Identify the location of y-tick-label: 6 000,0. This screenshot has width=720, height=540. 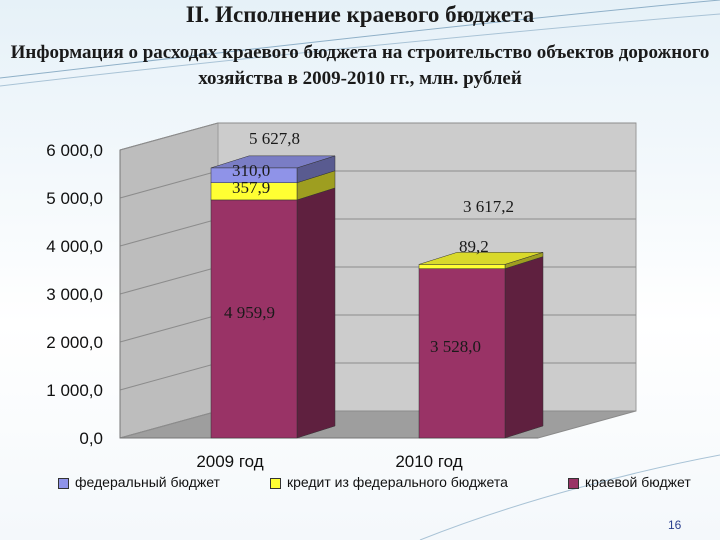
(74, 150).